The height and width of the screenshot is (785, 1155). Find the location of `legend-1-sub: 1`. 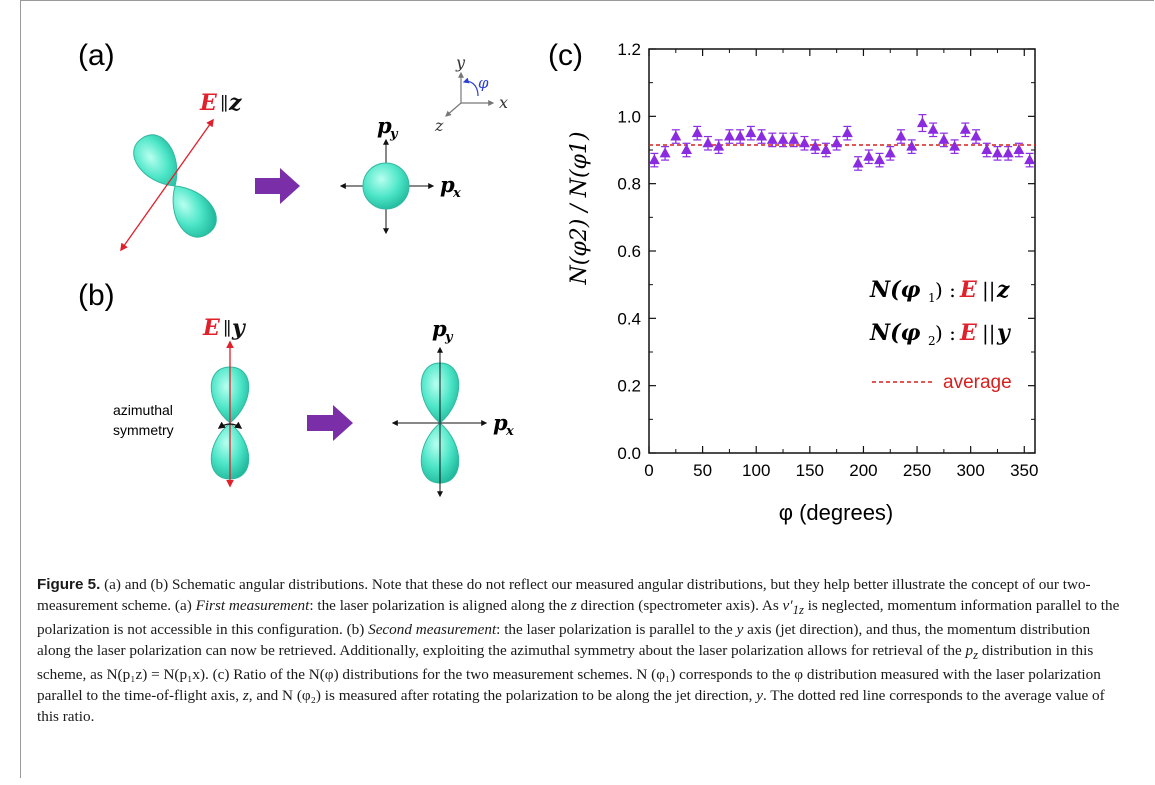

legend-1-sub: 1 is located at coordinates (932, 298).